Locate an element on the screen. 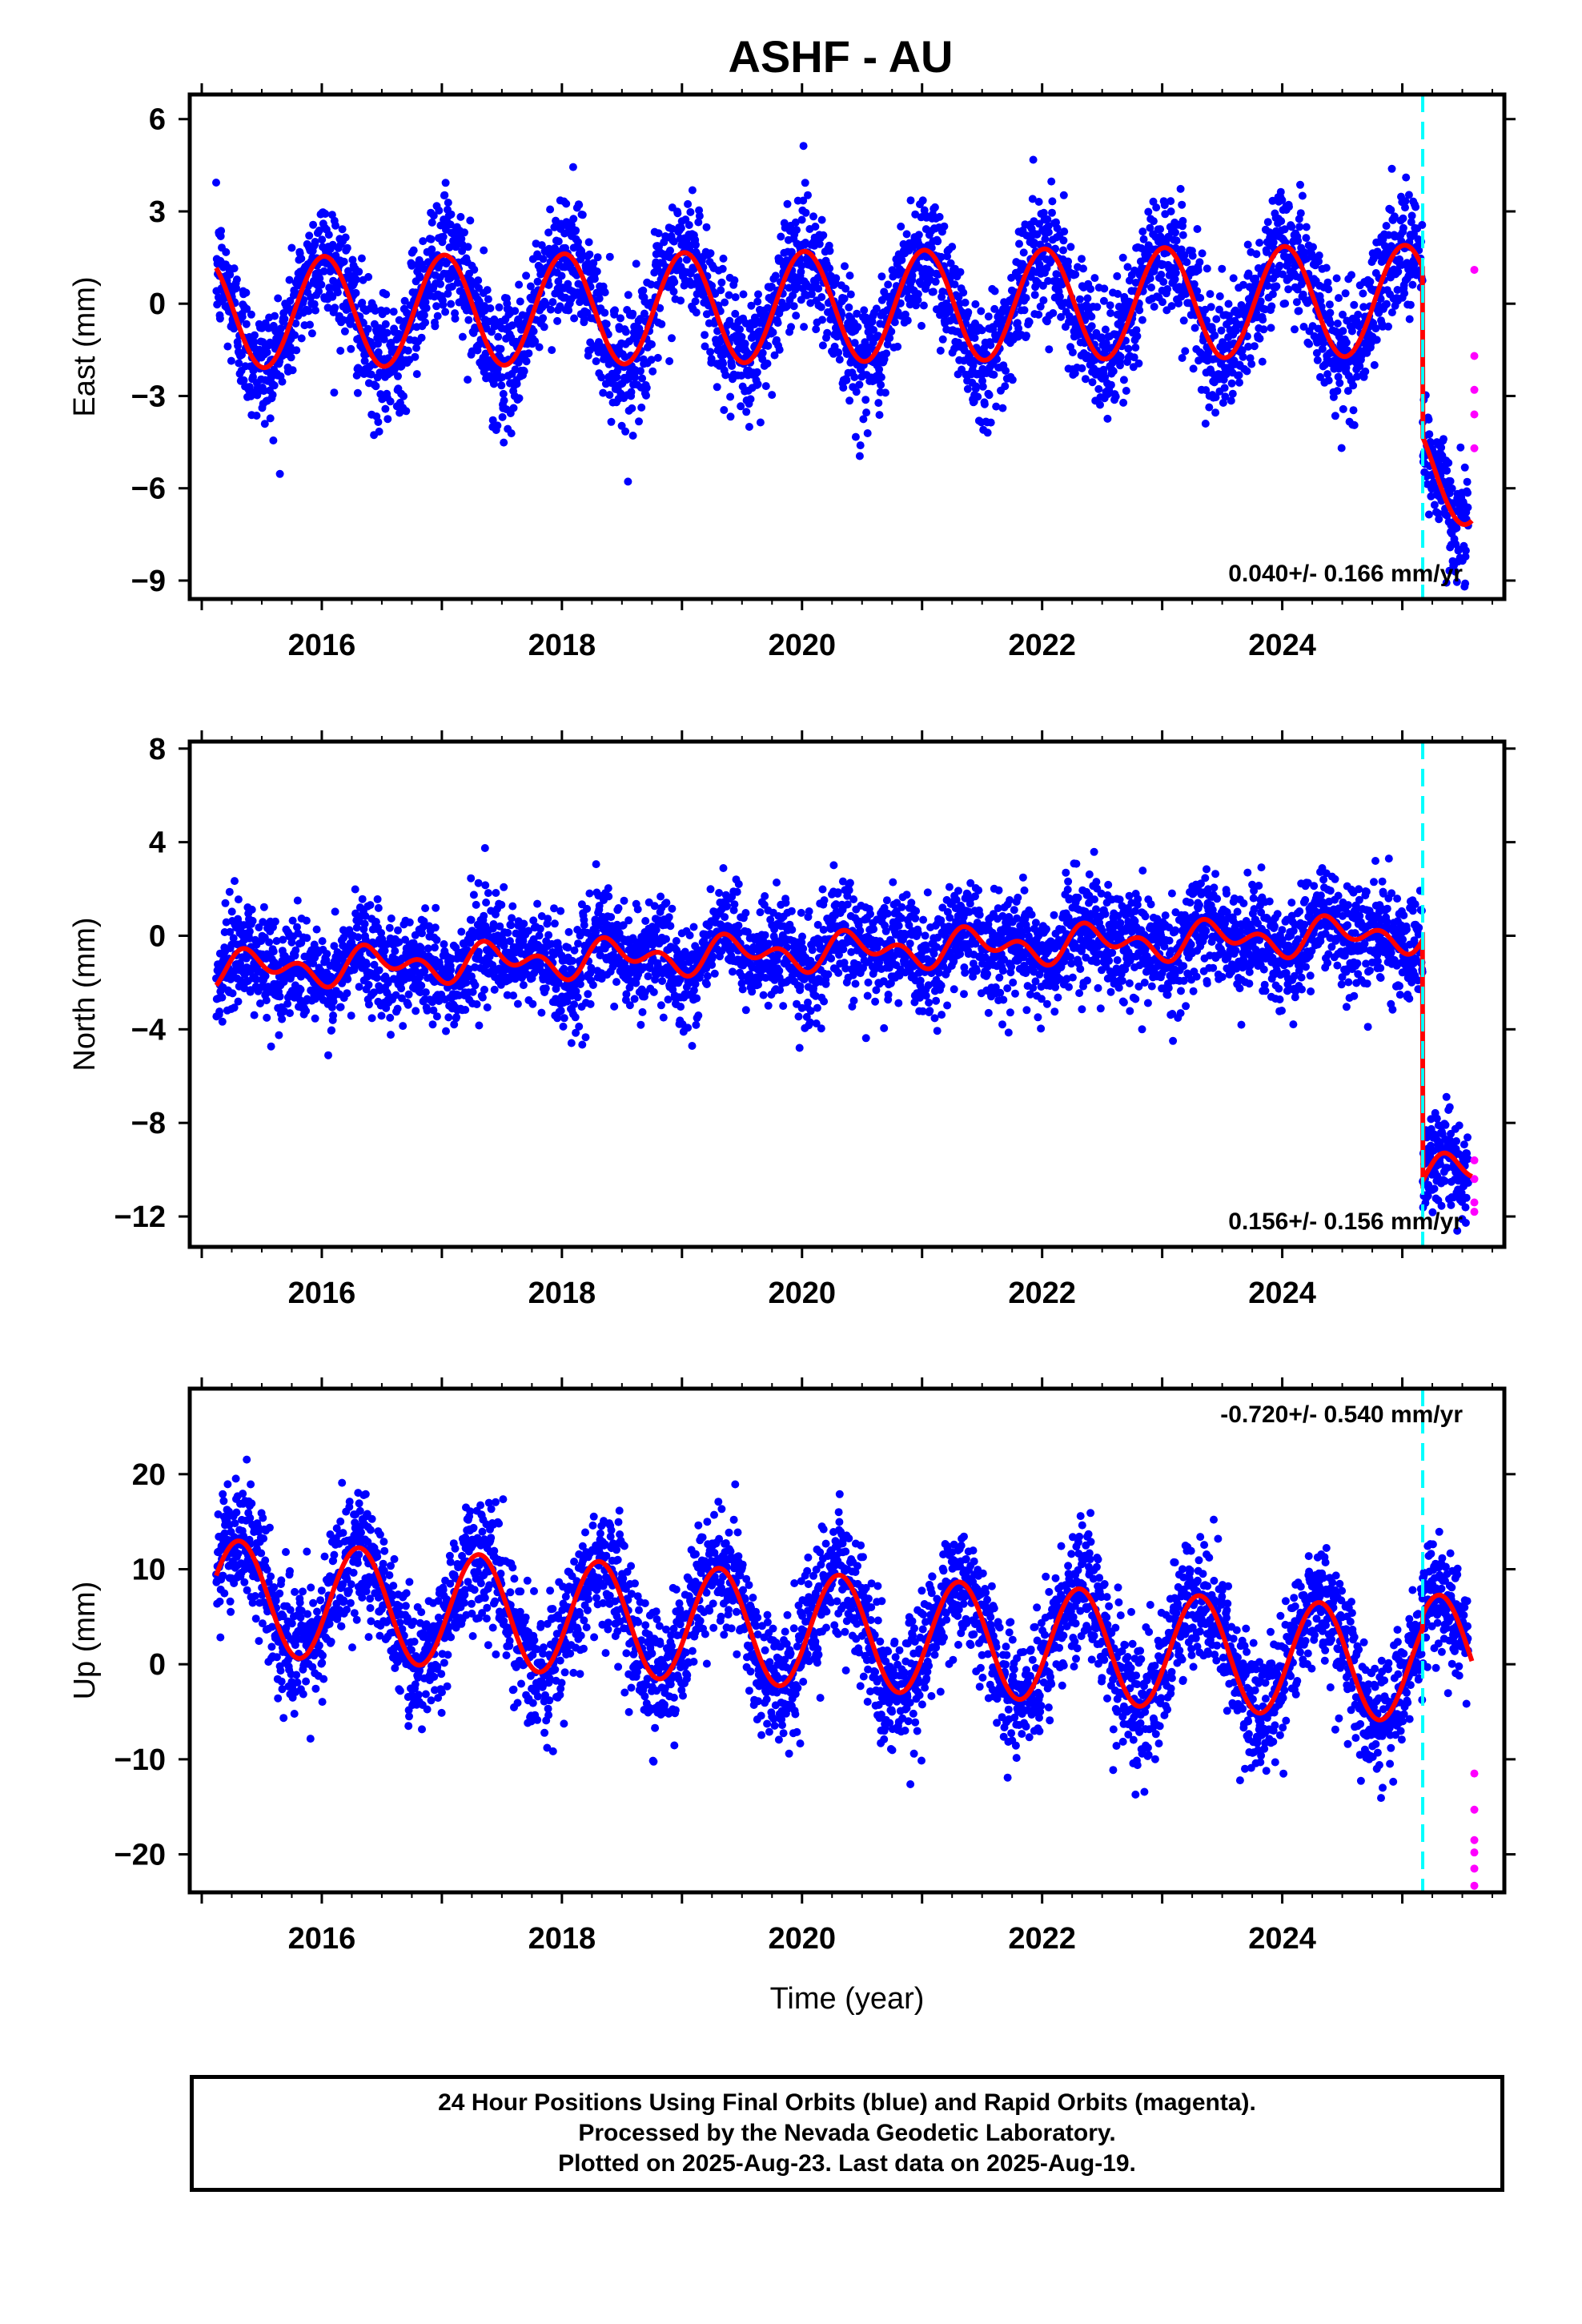 This screenshot has width=1582, height=2324. chart-title: ASHF - AU is located at coordinates (841, 56).